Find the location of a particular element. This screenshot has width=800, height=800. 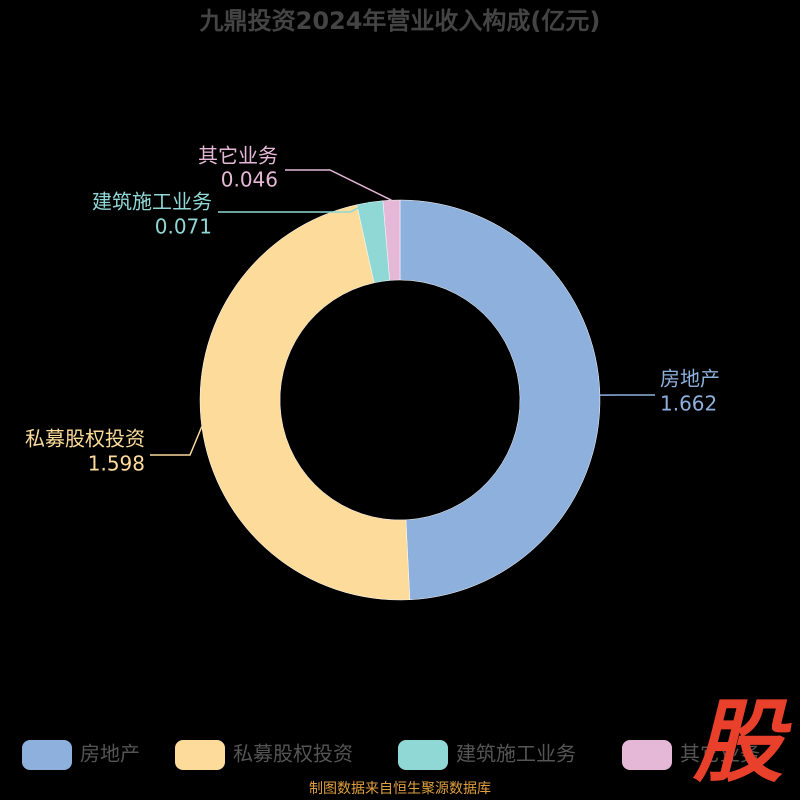

slice-label: 其它业务 is located at coordinates (238, 156).